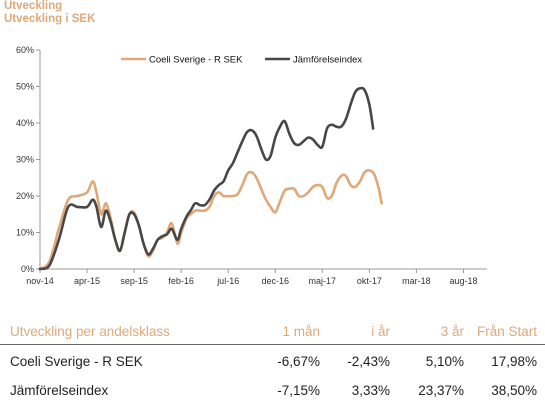 The image size is (545, 404). What do you see at coordinates (275, 281) in the screenshot?
I see `x-tick-label: dec-16` at bounding box center [275, 281].